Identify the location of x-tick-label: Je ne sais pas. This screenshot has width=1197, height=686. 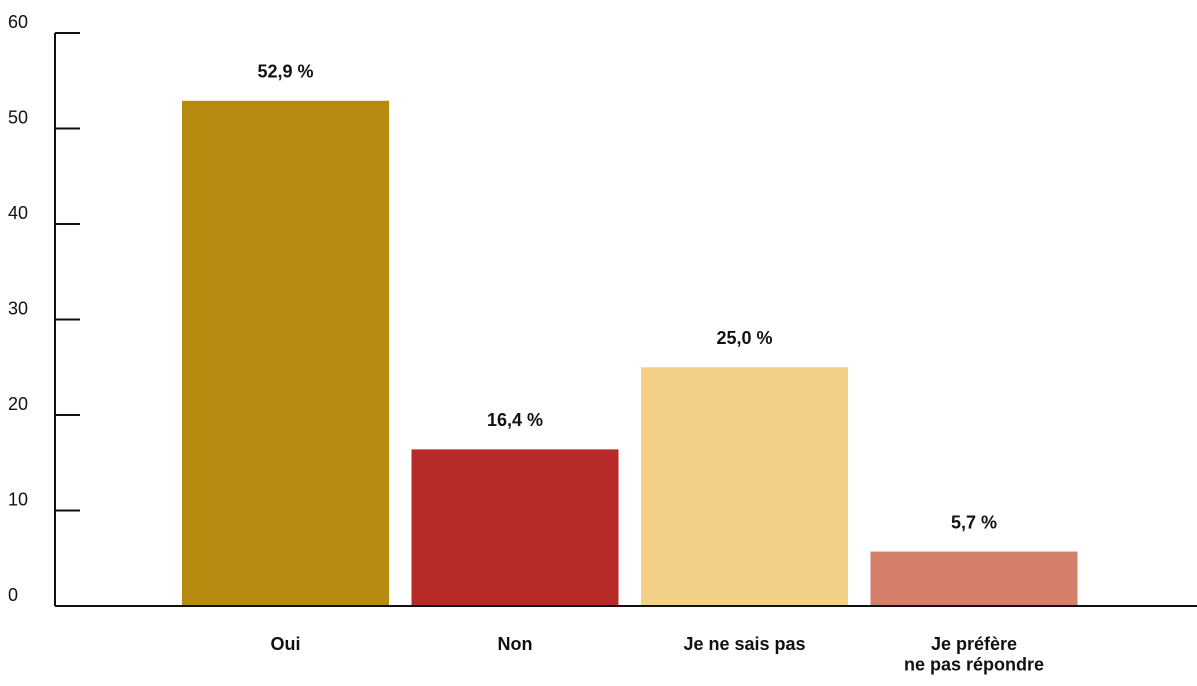
(744, 644).